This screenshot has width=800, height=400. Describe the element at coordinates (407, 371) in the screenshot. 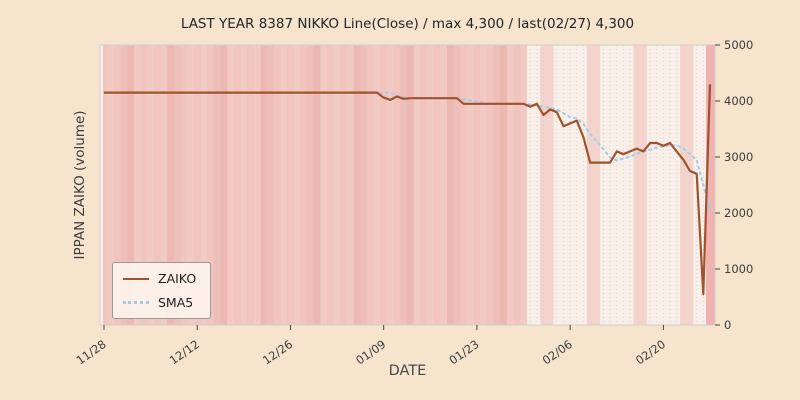

I see `x-axis-label: DATE` at that location.